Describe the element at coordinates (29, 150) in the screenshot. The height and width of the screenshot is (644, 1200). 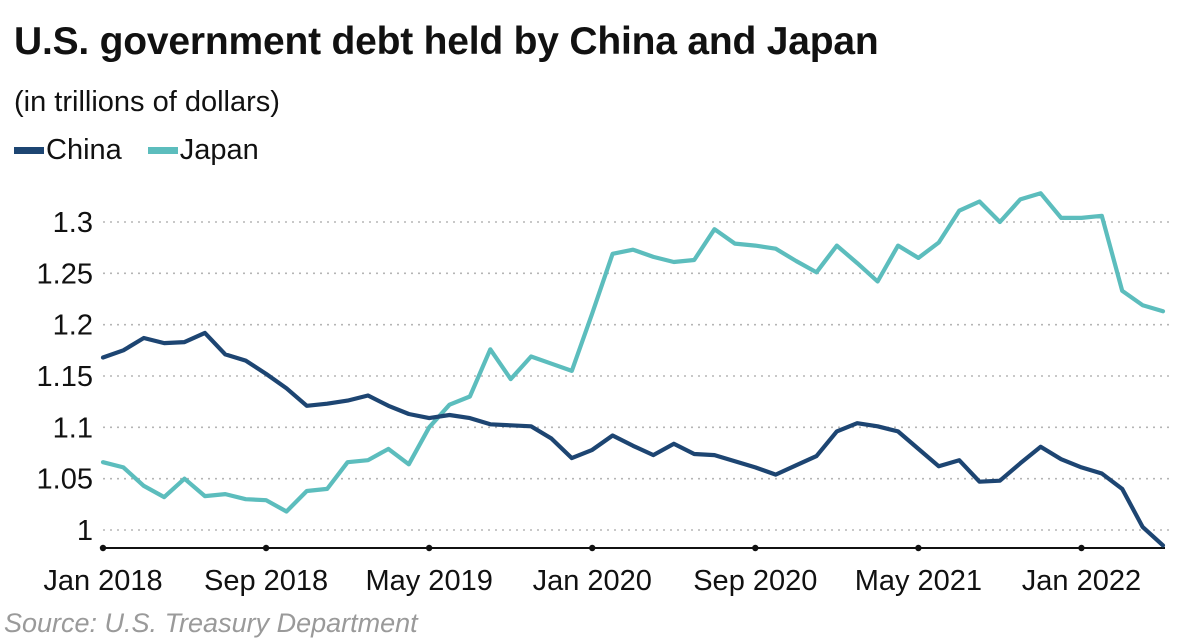
I see `legend-swatch-china` at that location.